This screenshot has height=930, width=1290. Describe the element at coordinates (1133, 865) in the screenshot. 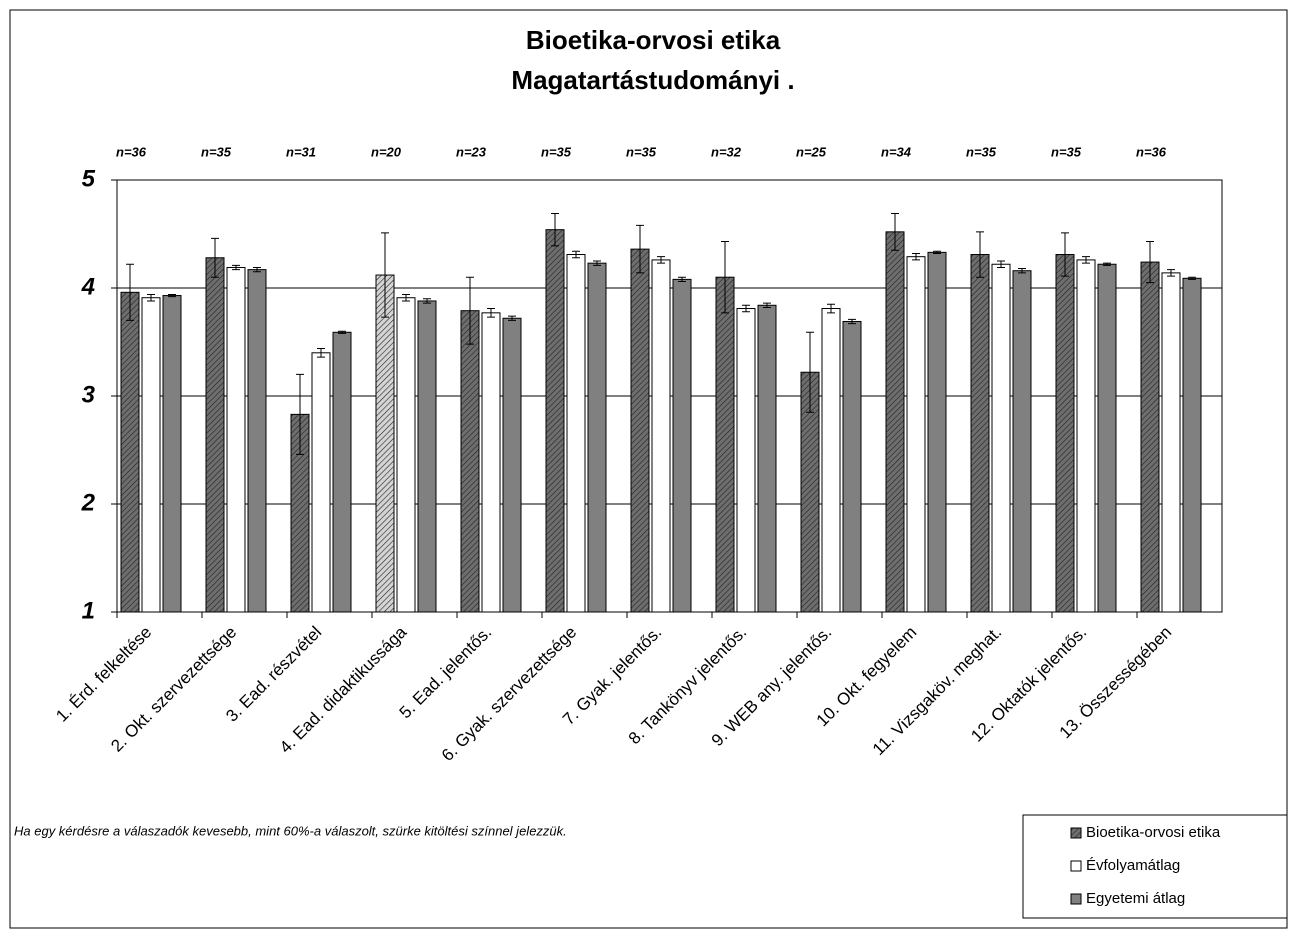

I see `legend-label: Évfolyamátlag` at that location.